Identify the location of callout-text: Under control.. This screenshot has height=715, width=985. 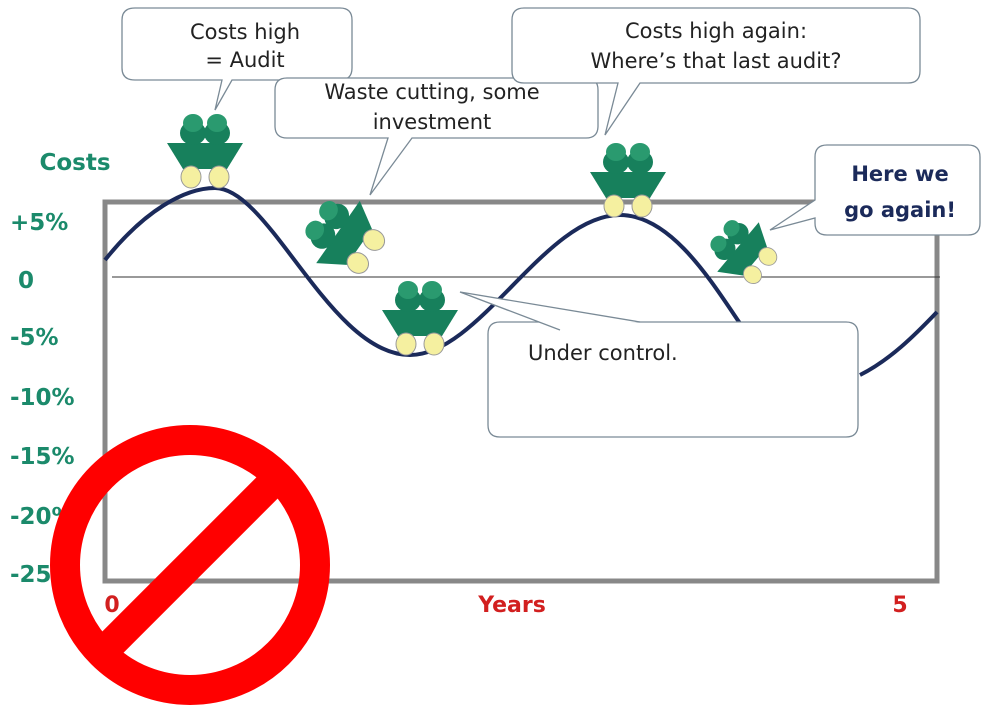
(603, 353).